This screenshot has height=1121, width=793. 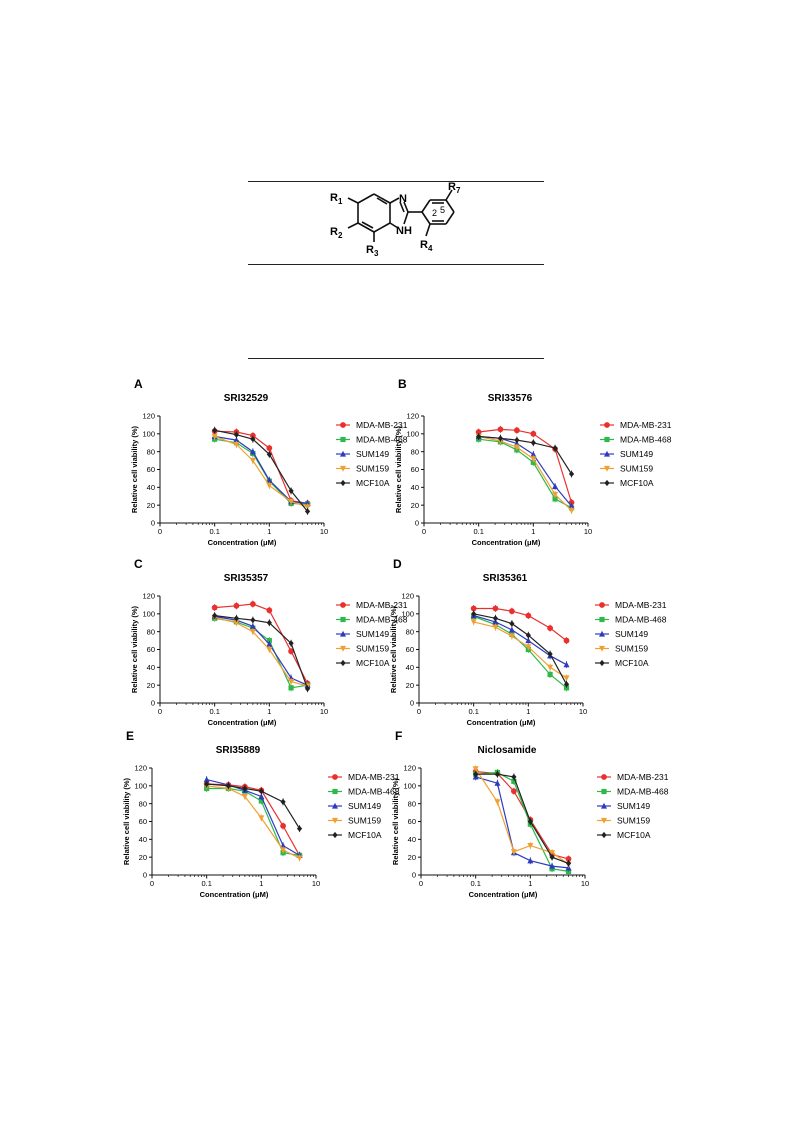 I want to click on legend-item-mda-mb-231: MDA-MB-231, so click(x=374, y=777).